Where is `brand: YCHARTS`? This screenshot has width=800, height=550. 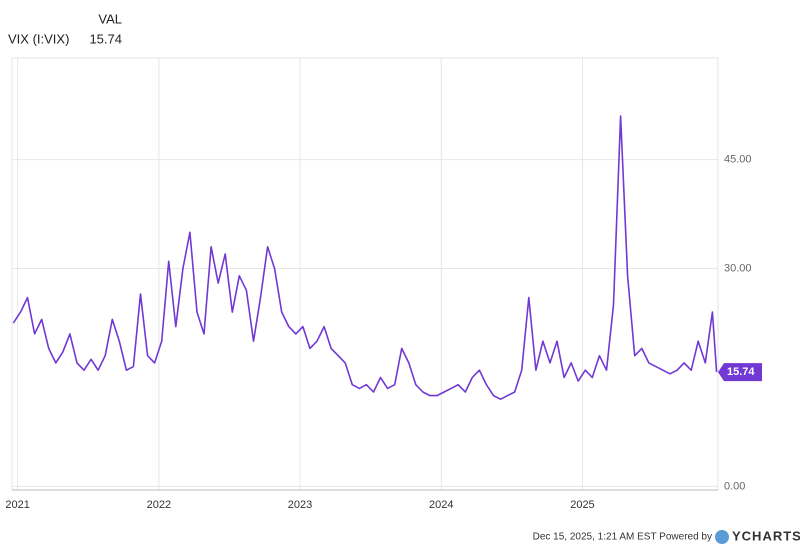 brand: YCHARTS is located at coordinates (766, 535).